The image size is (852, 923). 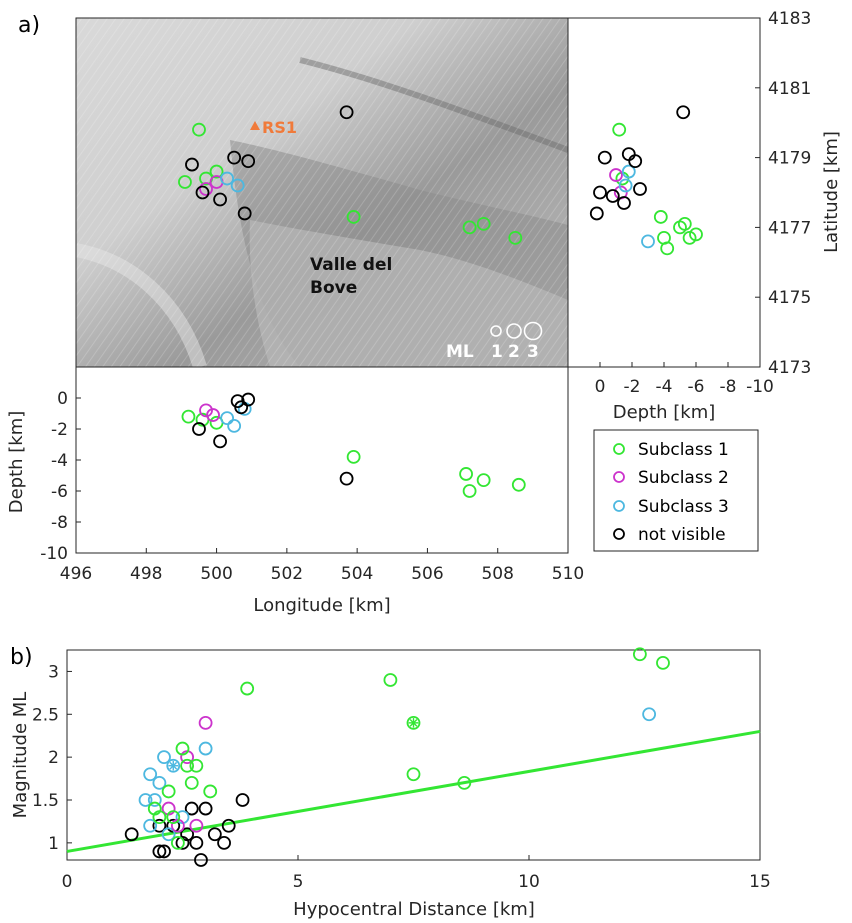 What do you see at coordinates (53, 758) in the screenshot?
I see `mag-tick-label: 2` at bounding box center [53, 758].